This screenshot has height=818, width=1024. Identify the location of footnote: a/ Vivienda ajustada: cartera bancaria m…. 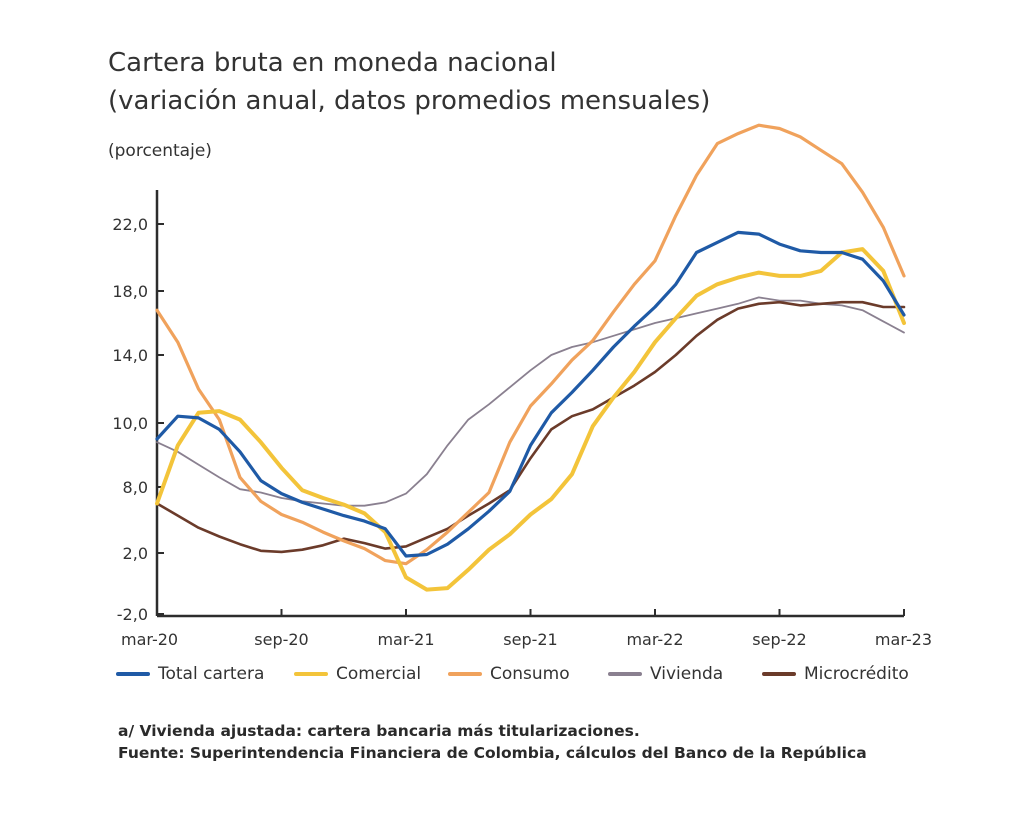
(379, 731).